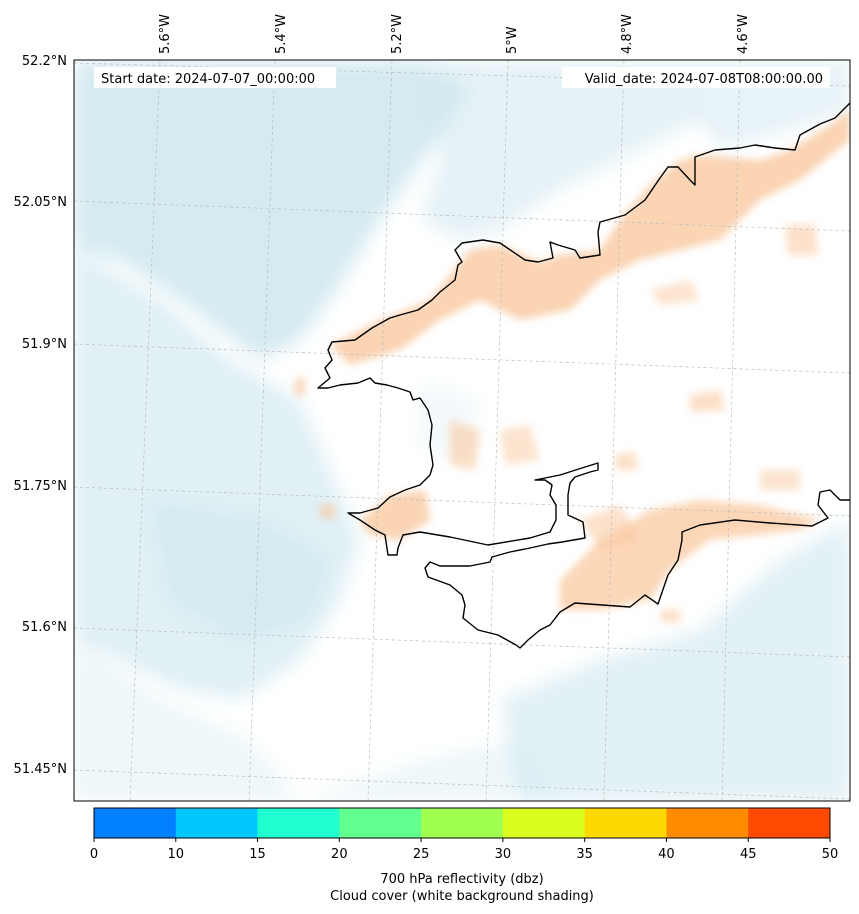 The height and width of the screenshot is (914, 859). I want to click on colorbar-tick-label: 35, so click(584, 854).